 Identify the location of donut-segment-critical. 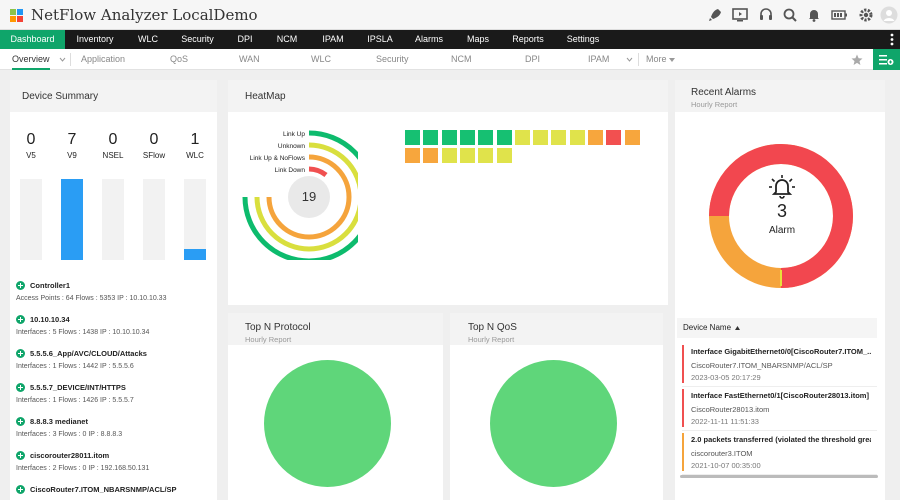
(816, 216).